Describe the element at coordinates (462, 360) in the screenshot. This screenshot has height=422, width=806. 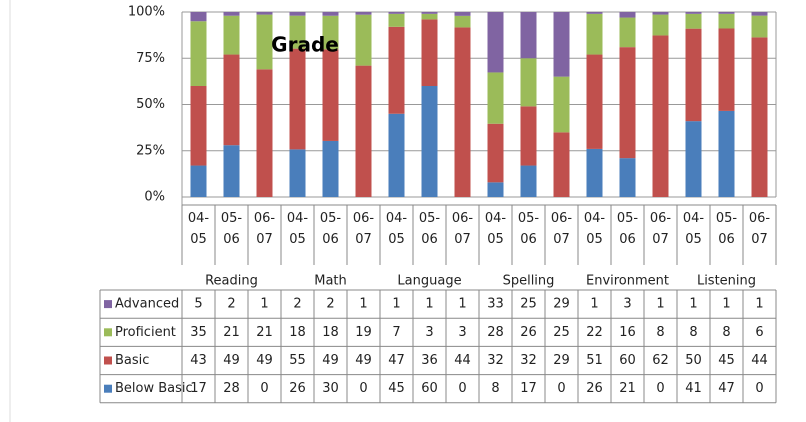
I see `table-cell: 44` at that location.